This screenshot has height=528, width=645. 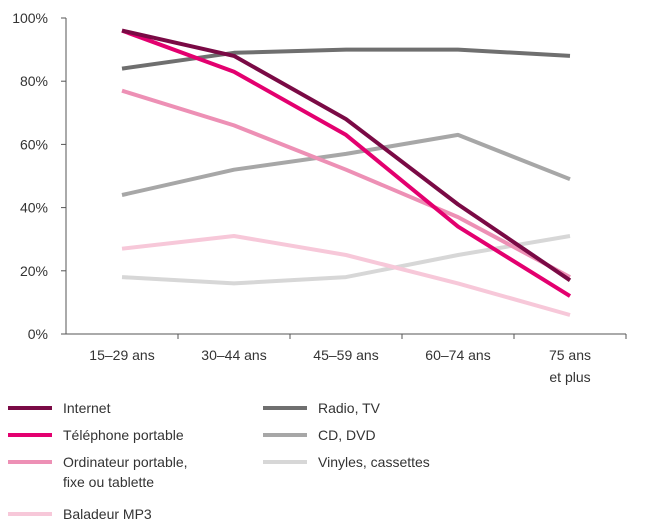 I want to click on legend-label: Téléphone portable, so click(x=123, y=435).